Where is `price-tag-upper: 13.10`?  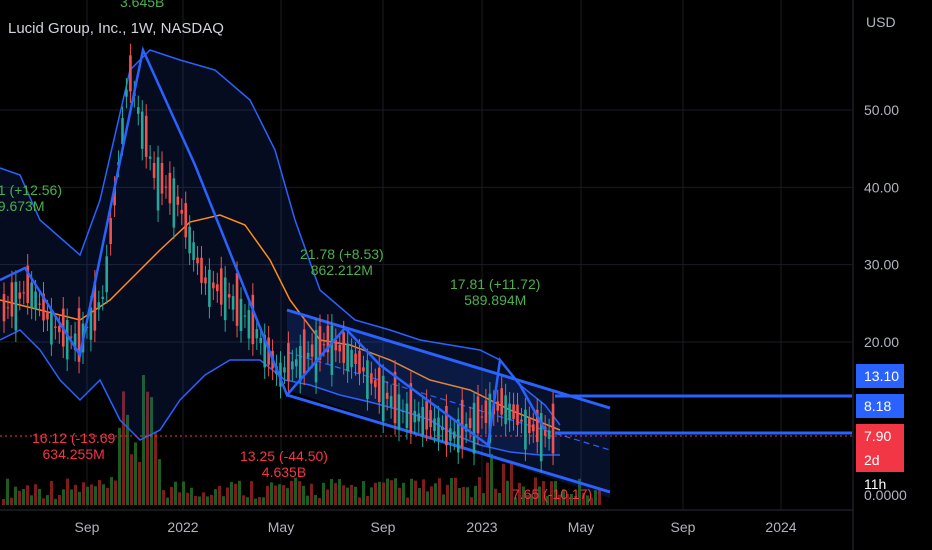
price-tag-upper: 13.10 is located at coordinates (880, 376).